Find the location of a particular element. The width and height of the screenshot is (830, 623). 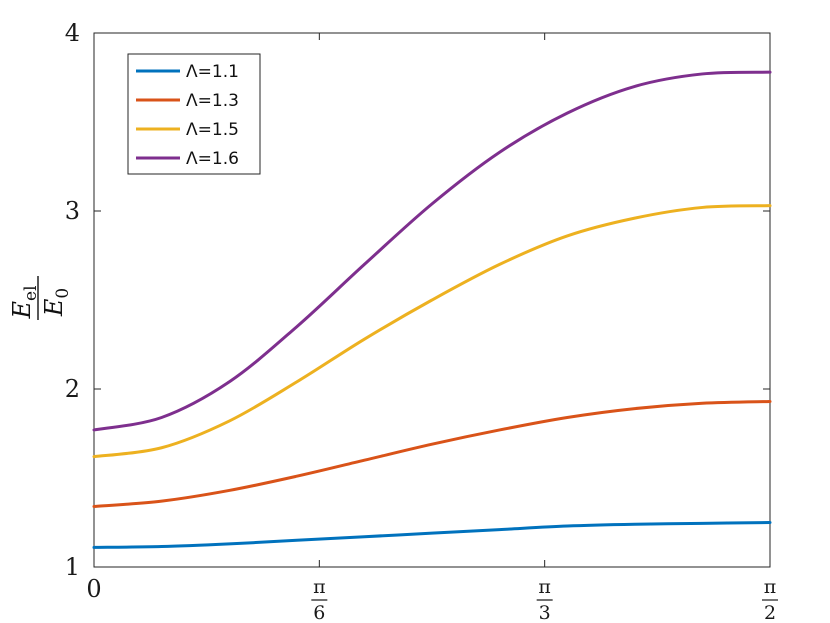

y-label-denominator: E0 is located at coordinates (56, 302).